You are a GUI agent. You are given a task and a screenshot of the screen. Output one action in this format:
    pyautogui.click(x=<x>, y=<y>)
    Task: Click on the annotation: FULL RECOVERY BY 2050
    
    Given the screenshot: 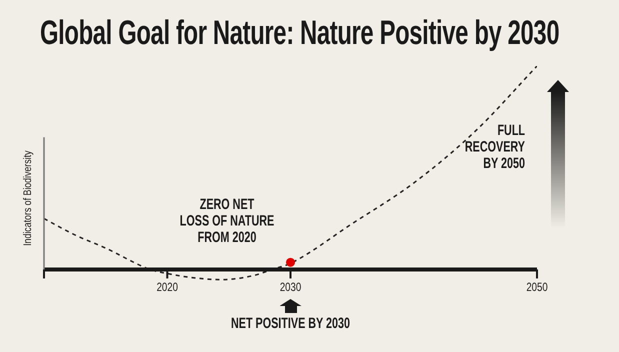 What is the action you would take?
    pyautogui.click(x=495, y=146)
    